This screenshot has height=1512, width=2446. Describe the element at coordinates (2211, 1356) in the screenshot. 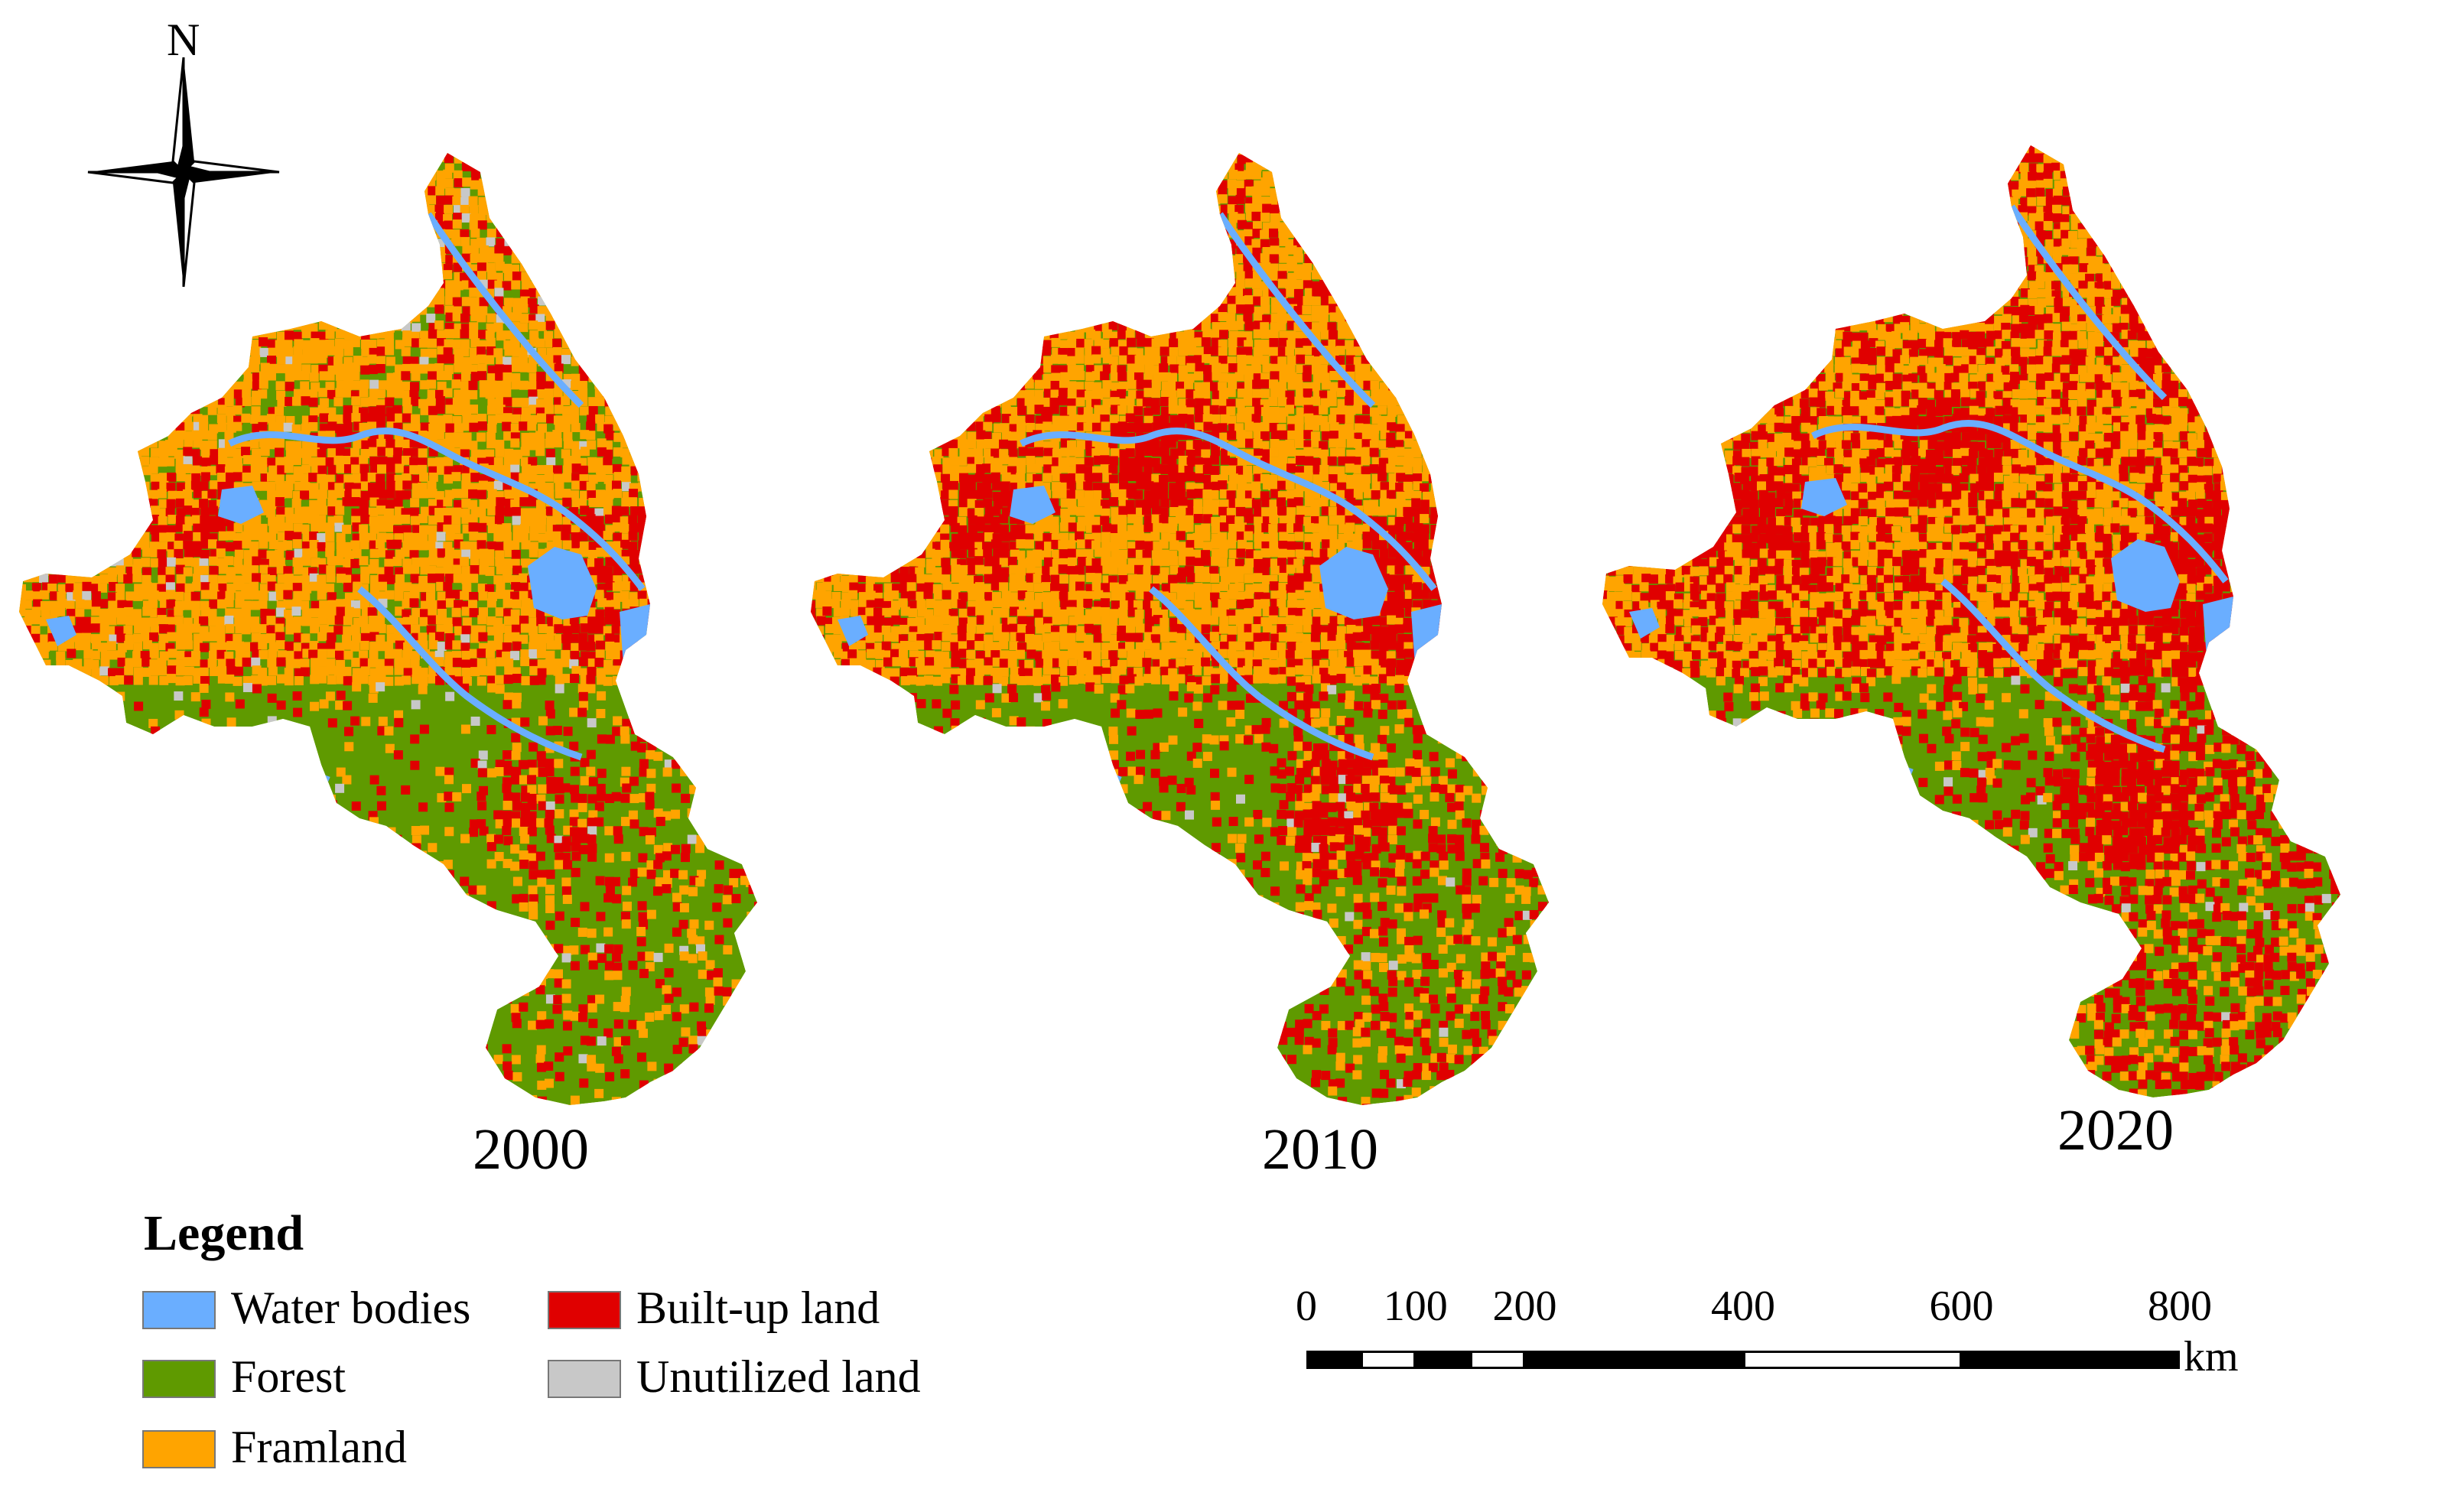

I see `scale-bar-unit: km` at that location.